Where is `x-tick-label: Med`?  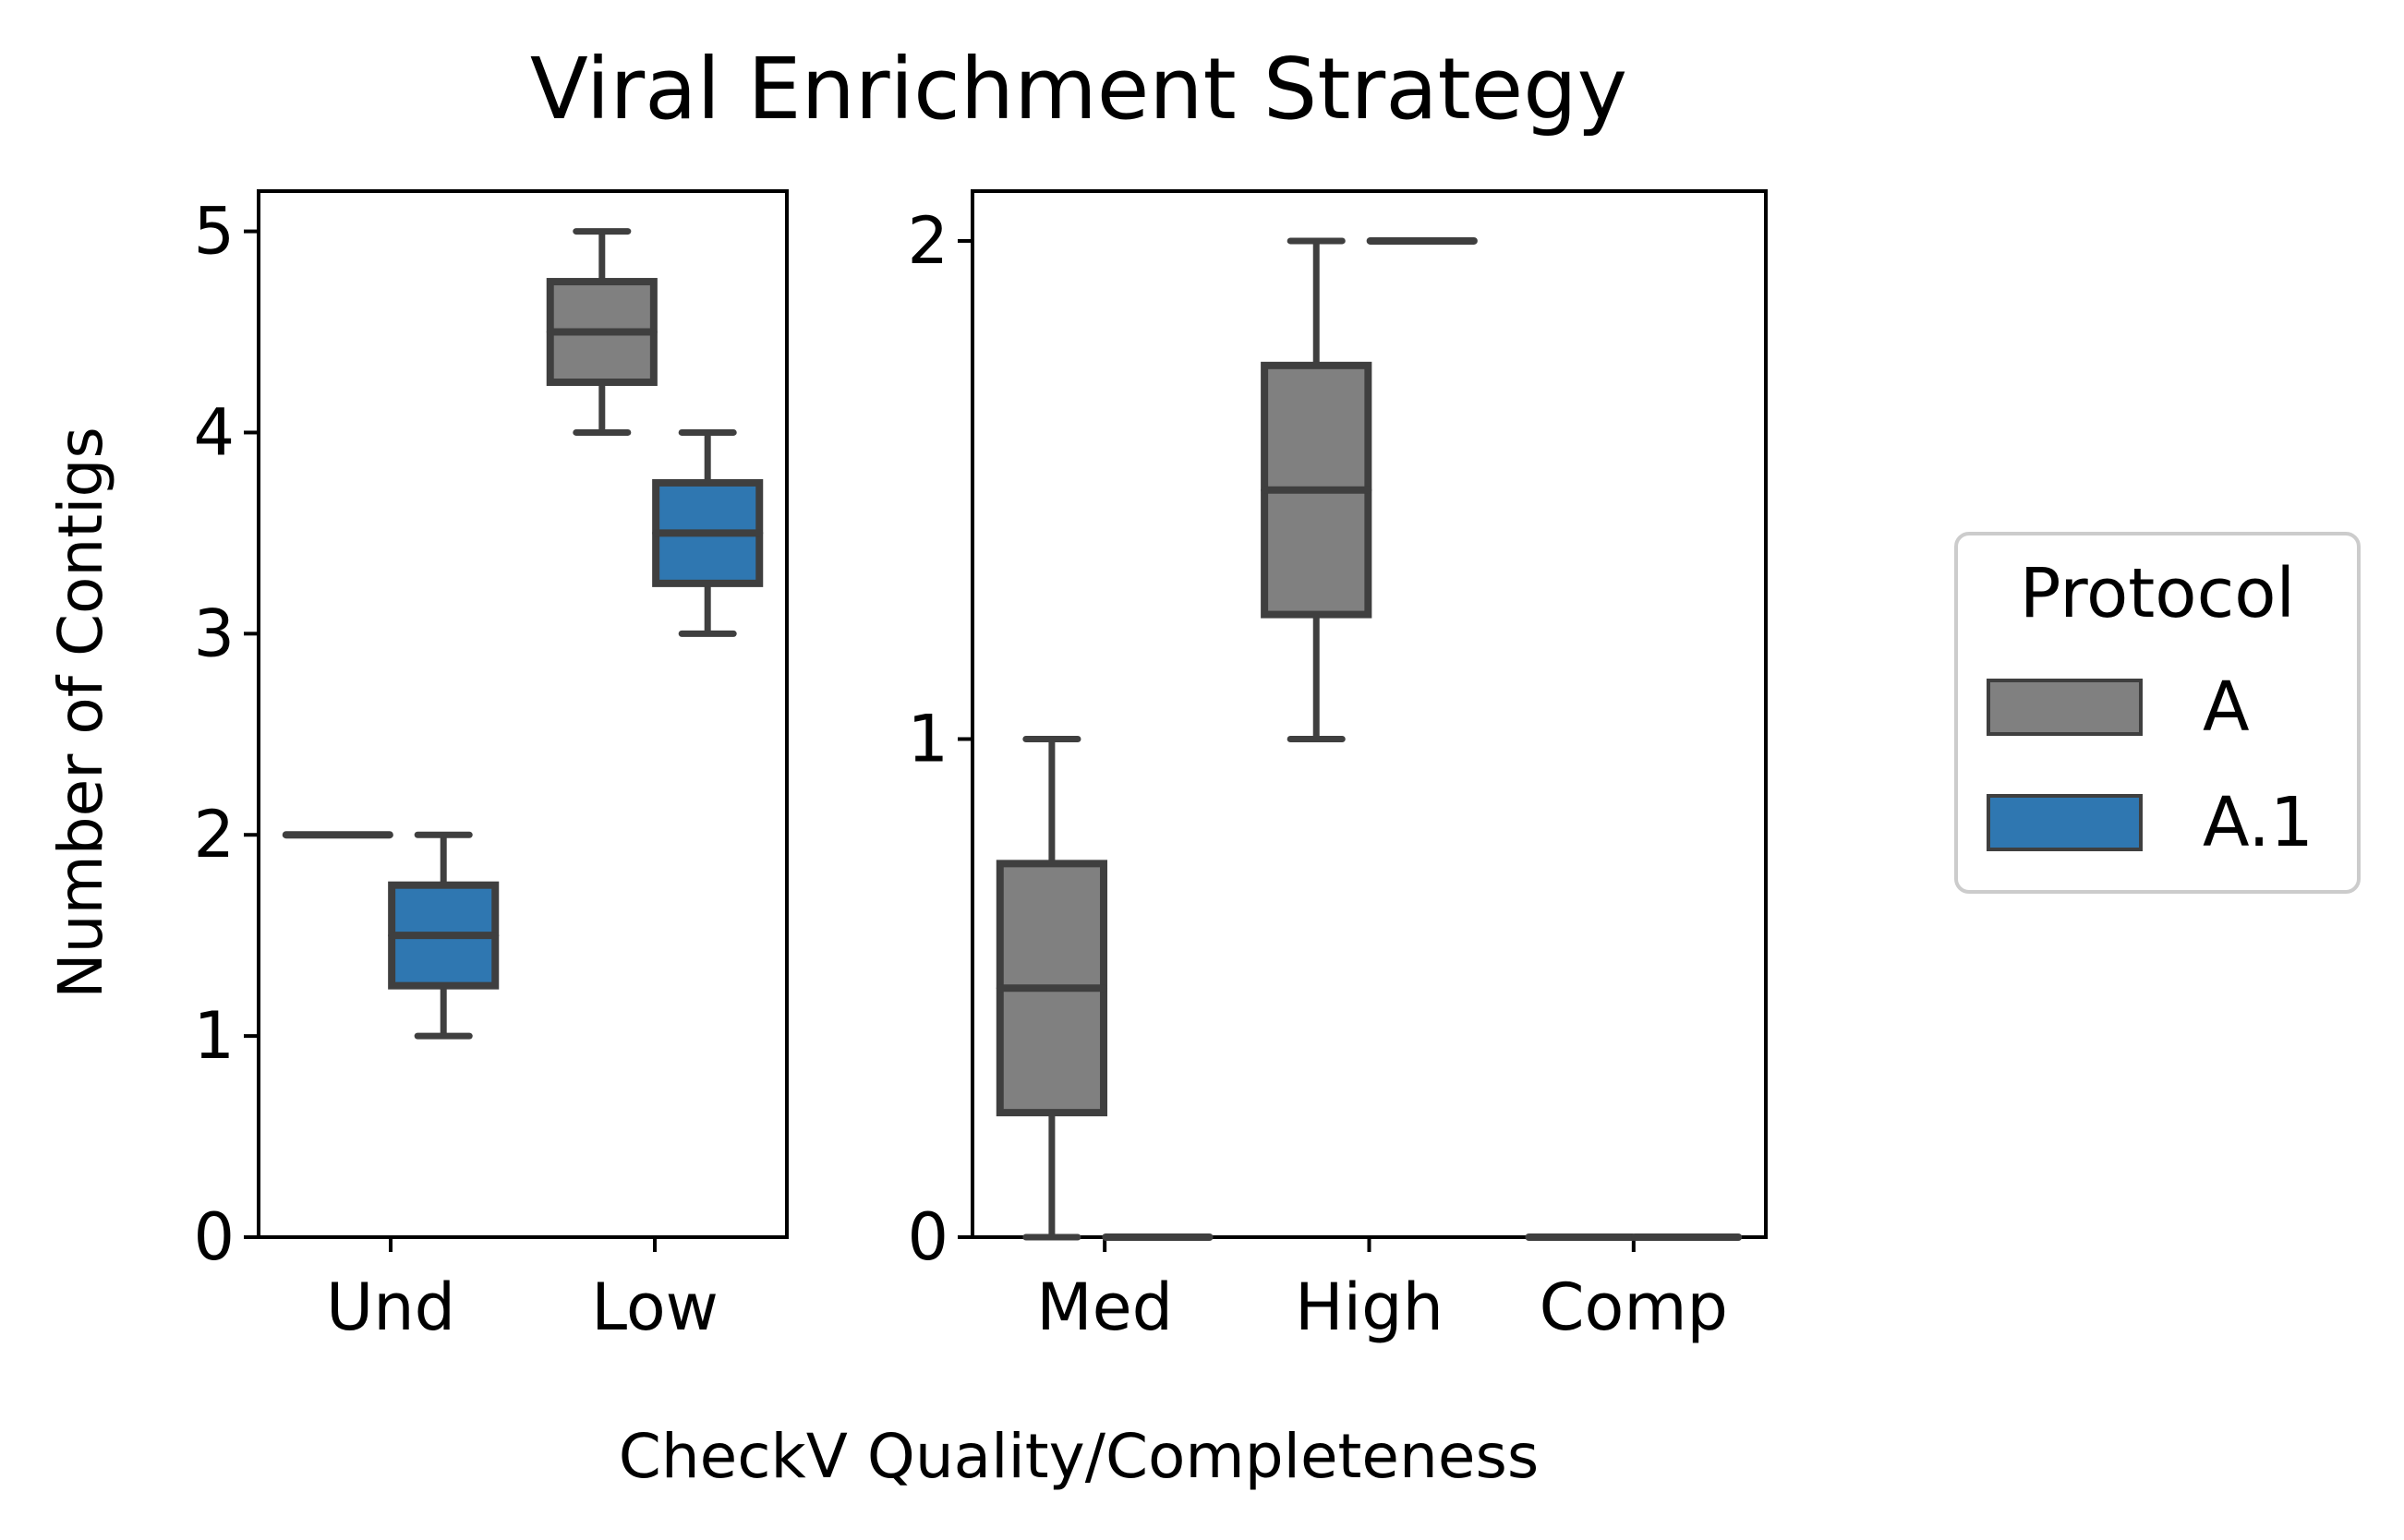 x-tick-label: Med is located at coordinates (1104, 1307).